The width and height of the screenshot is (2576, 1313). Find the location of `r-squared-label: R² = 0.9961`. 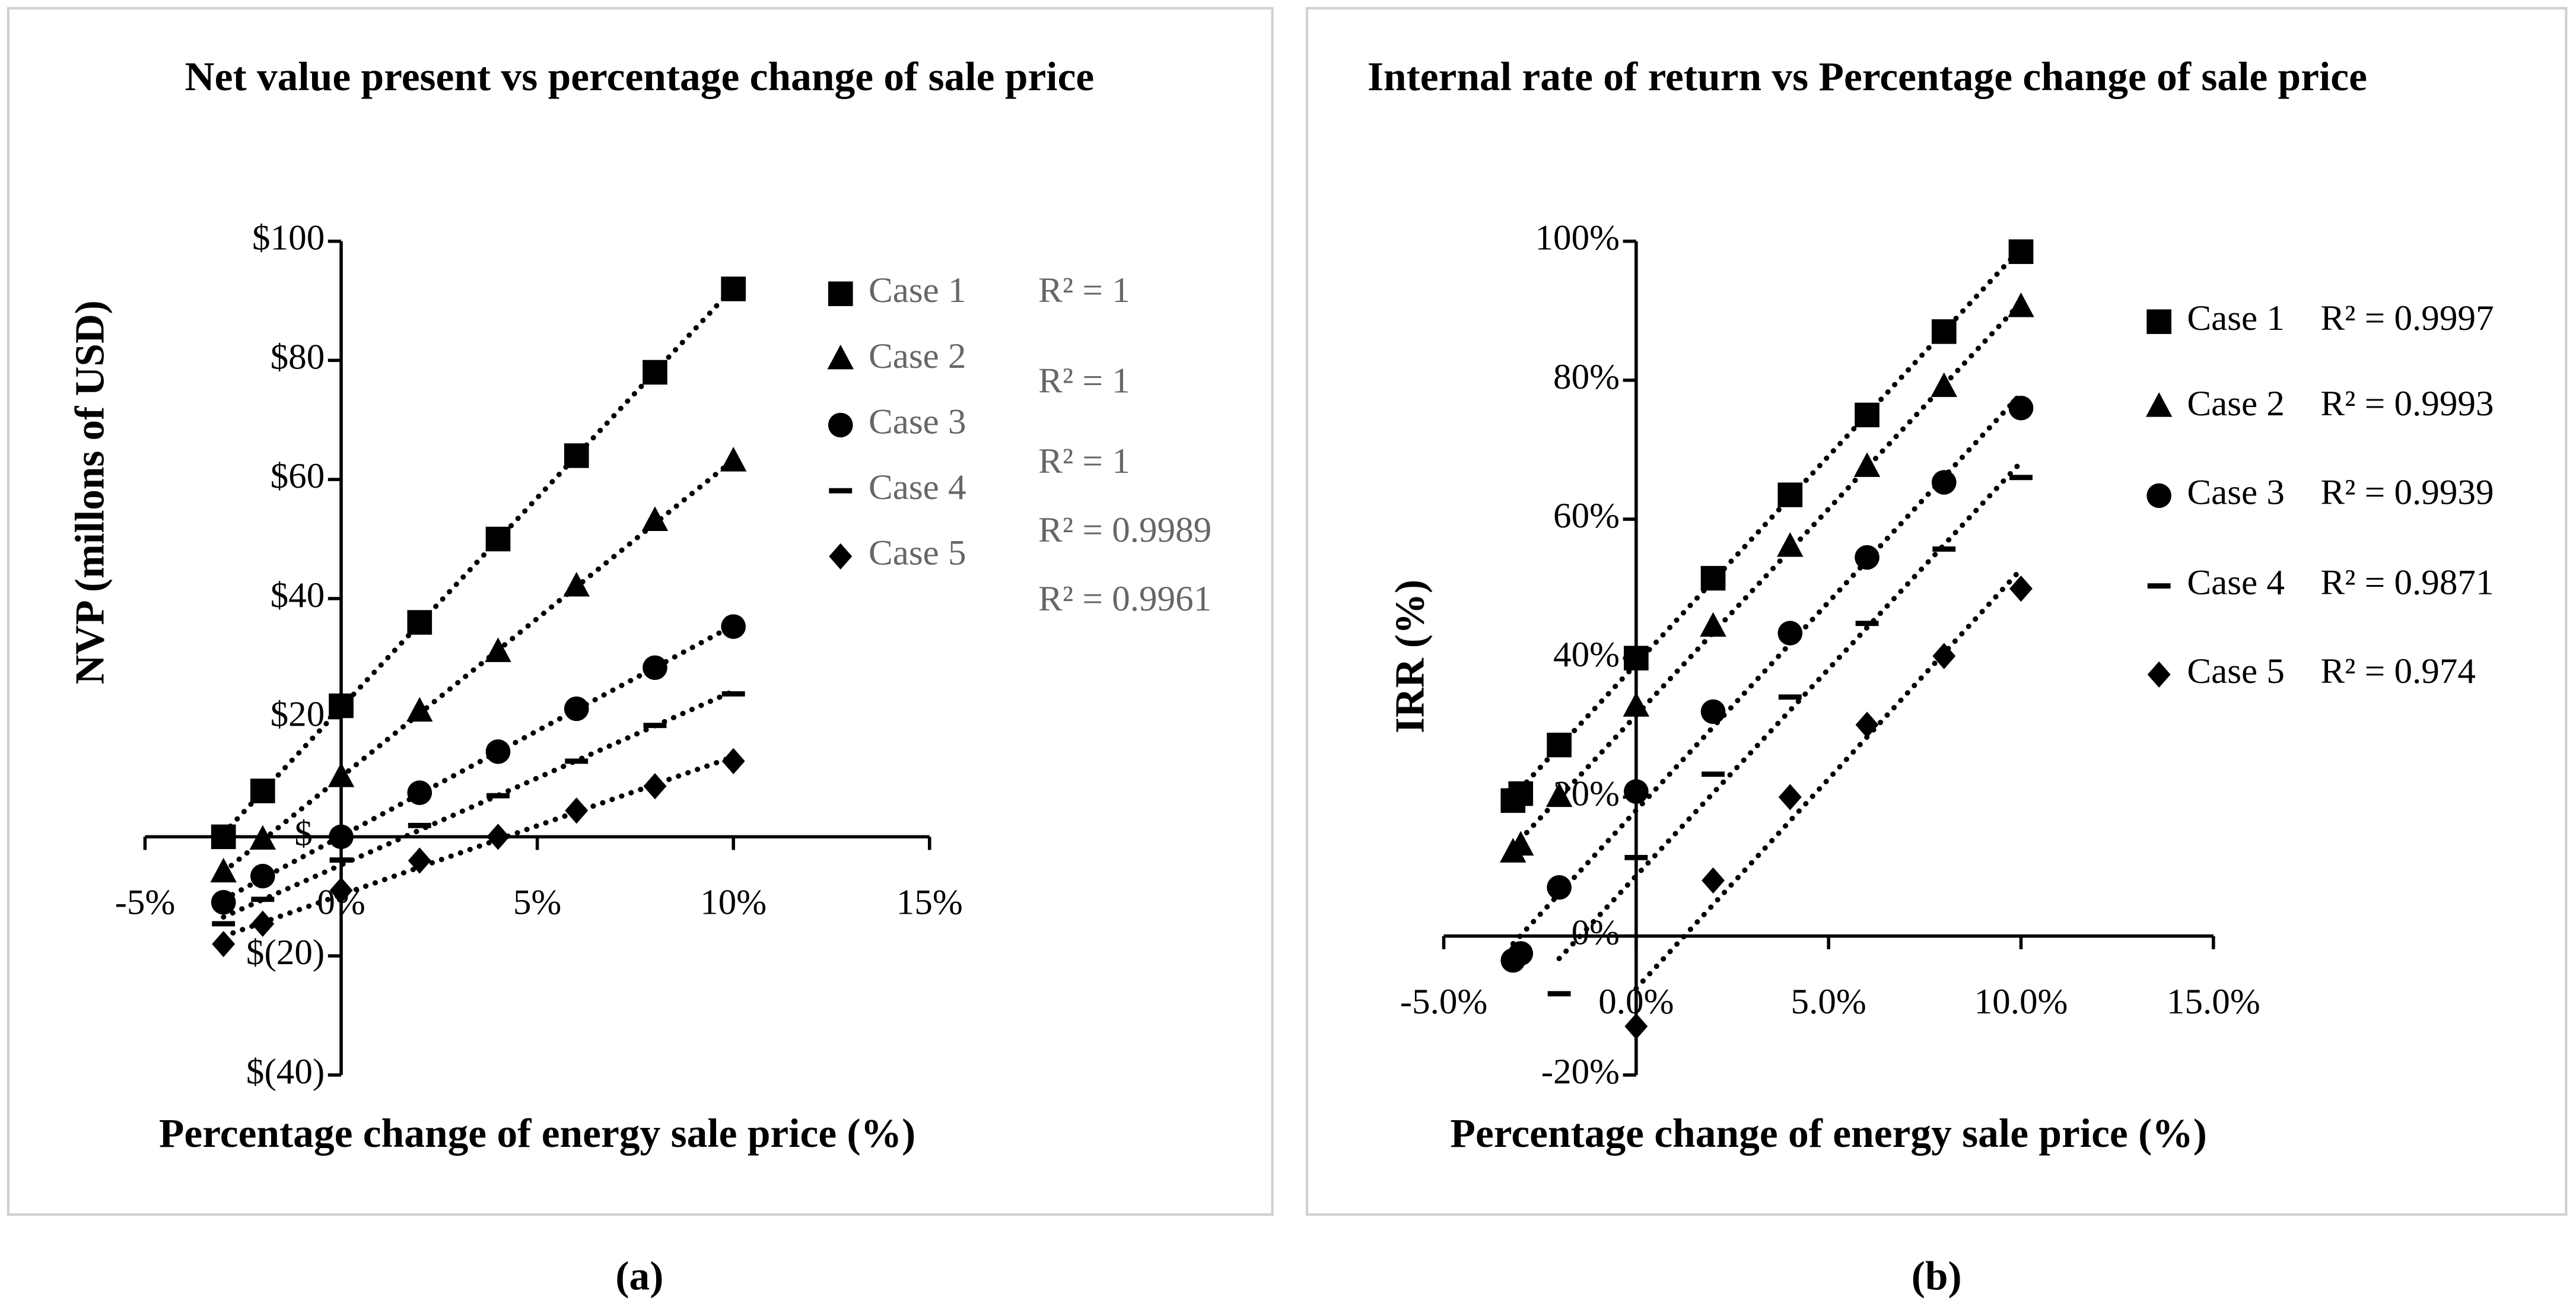

r-squared-label: R² = 0.9961 is located at coordinates (1124, 599).